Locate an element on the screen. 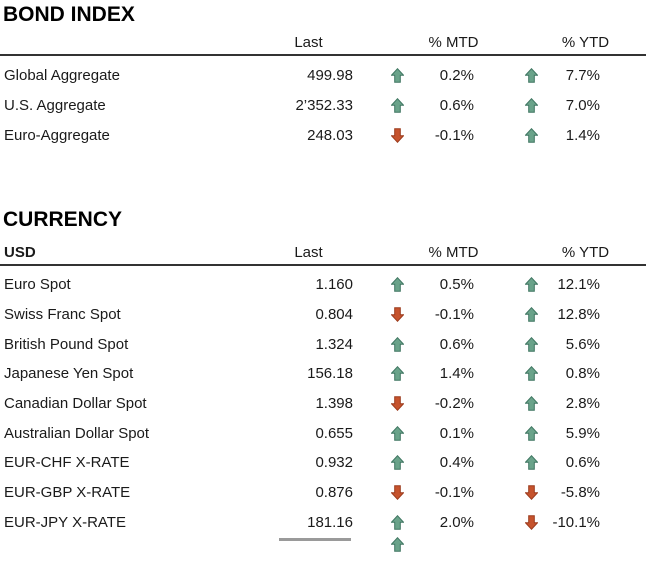 This screenshot has height=567, width=650. instrument-name: EUR-GBP X-RATE is located at coordinates (67, 493).